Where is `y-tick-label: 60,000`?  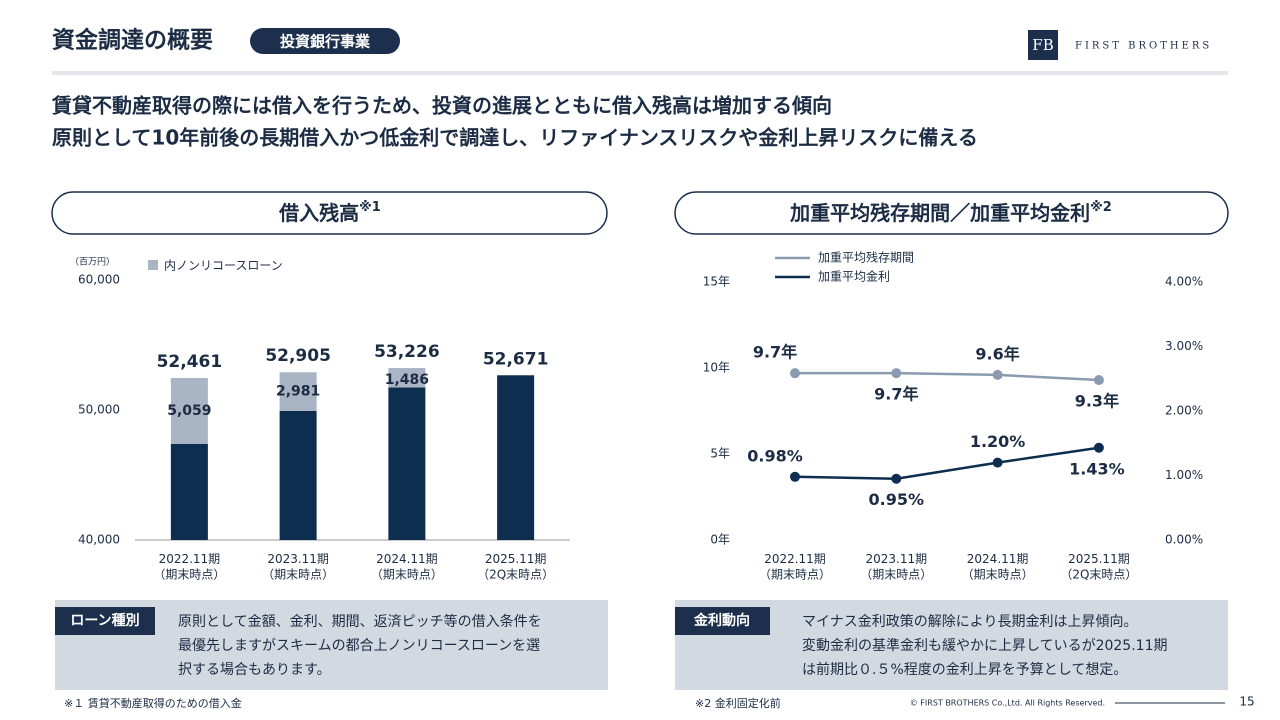 y-tick-label: 60,000 is located at coordinates (99, 280).